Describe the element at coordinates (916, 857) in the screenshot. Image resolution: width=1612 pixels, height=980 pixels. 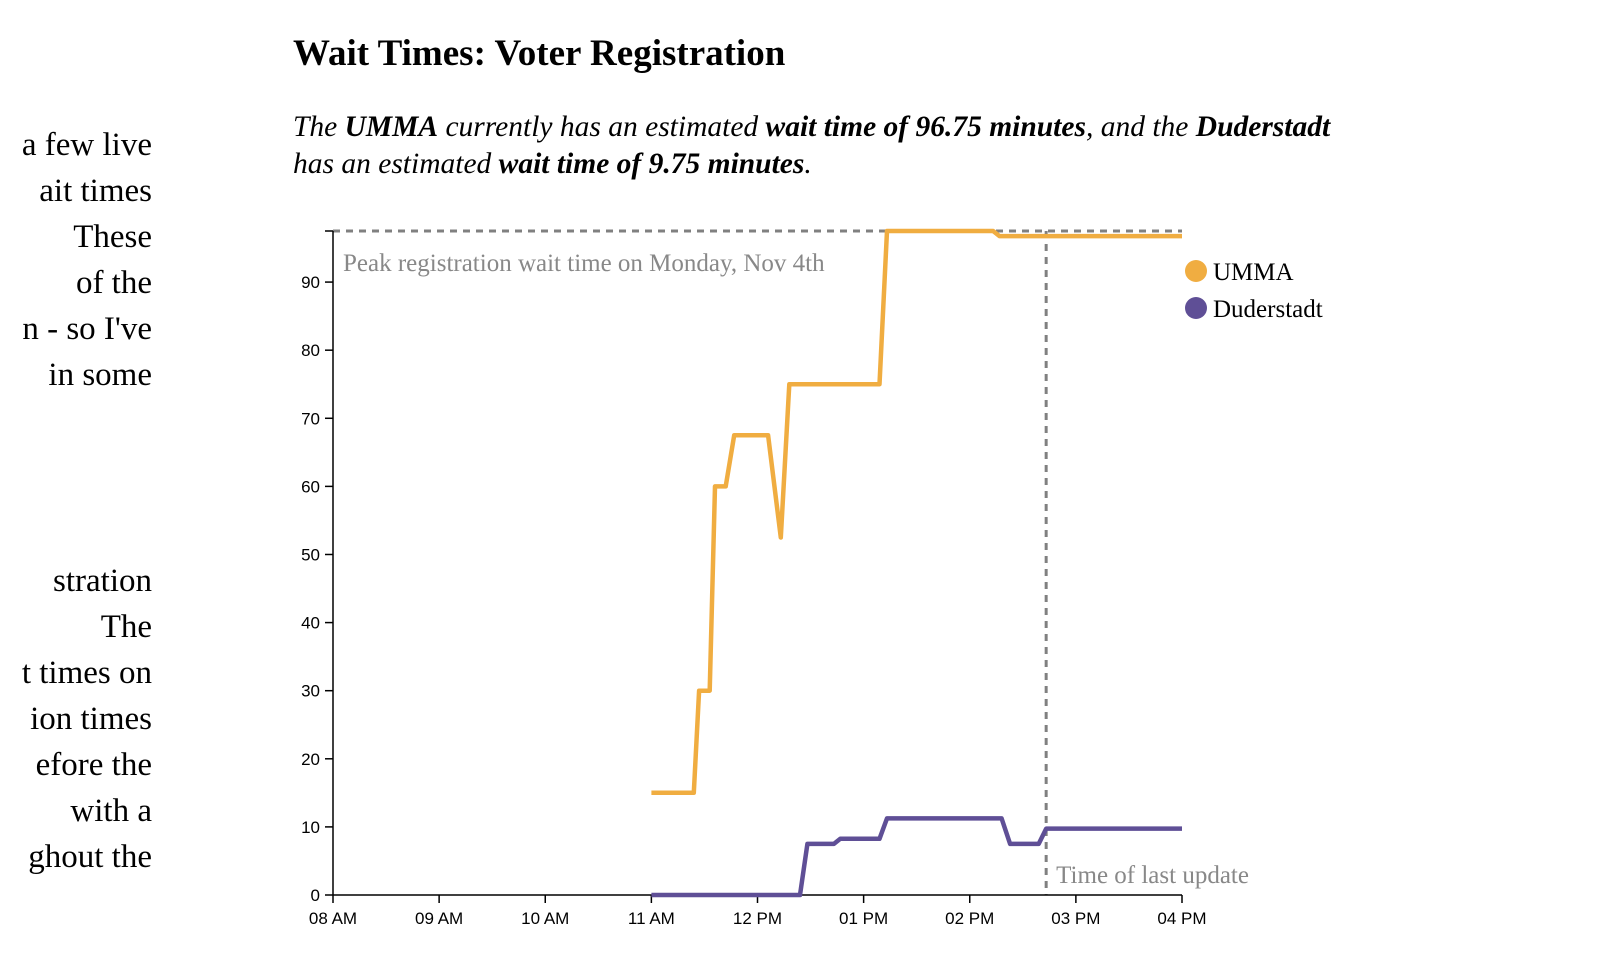
I see `series-line-duderstadt` at that location.